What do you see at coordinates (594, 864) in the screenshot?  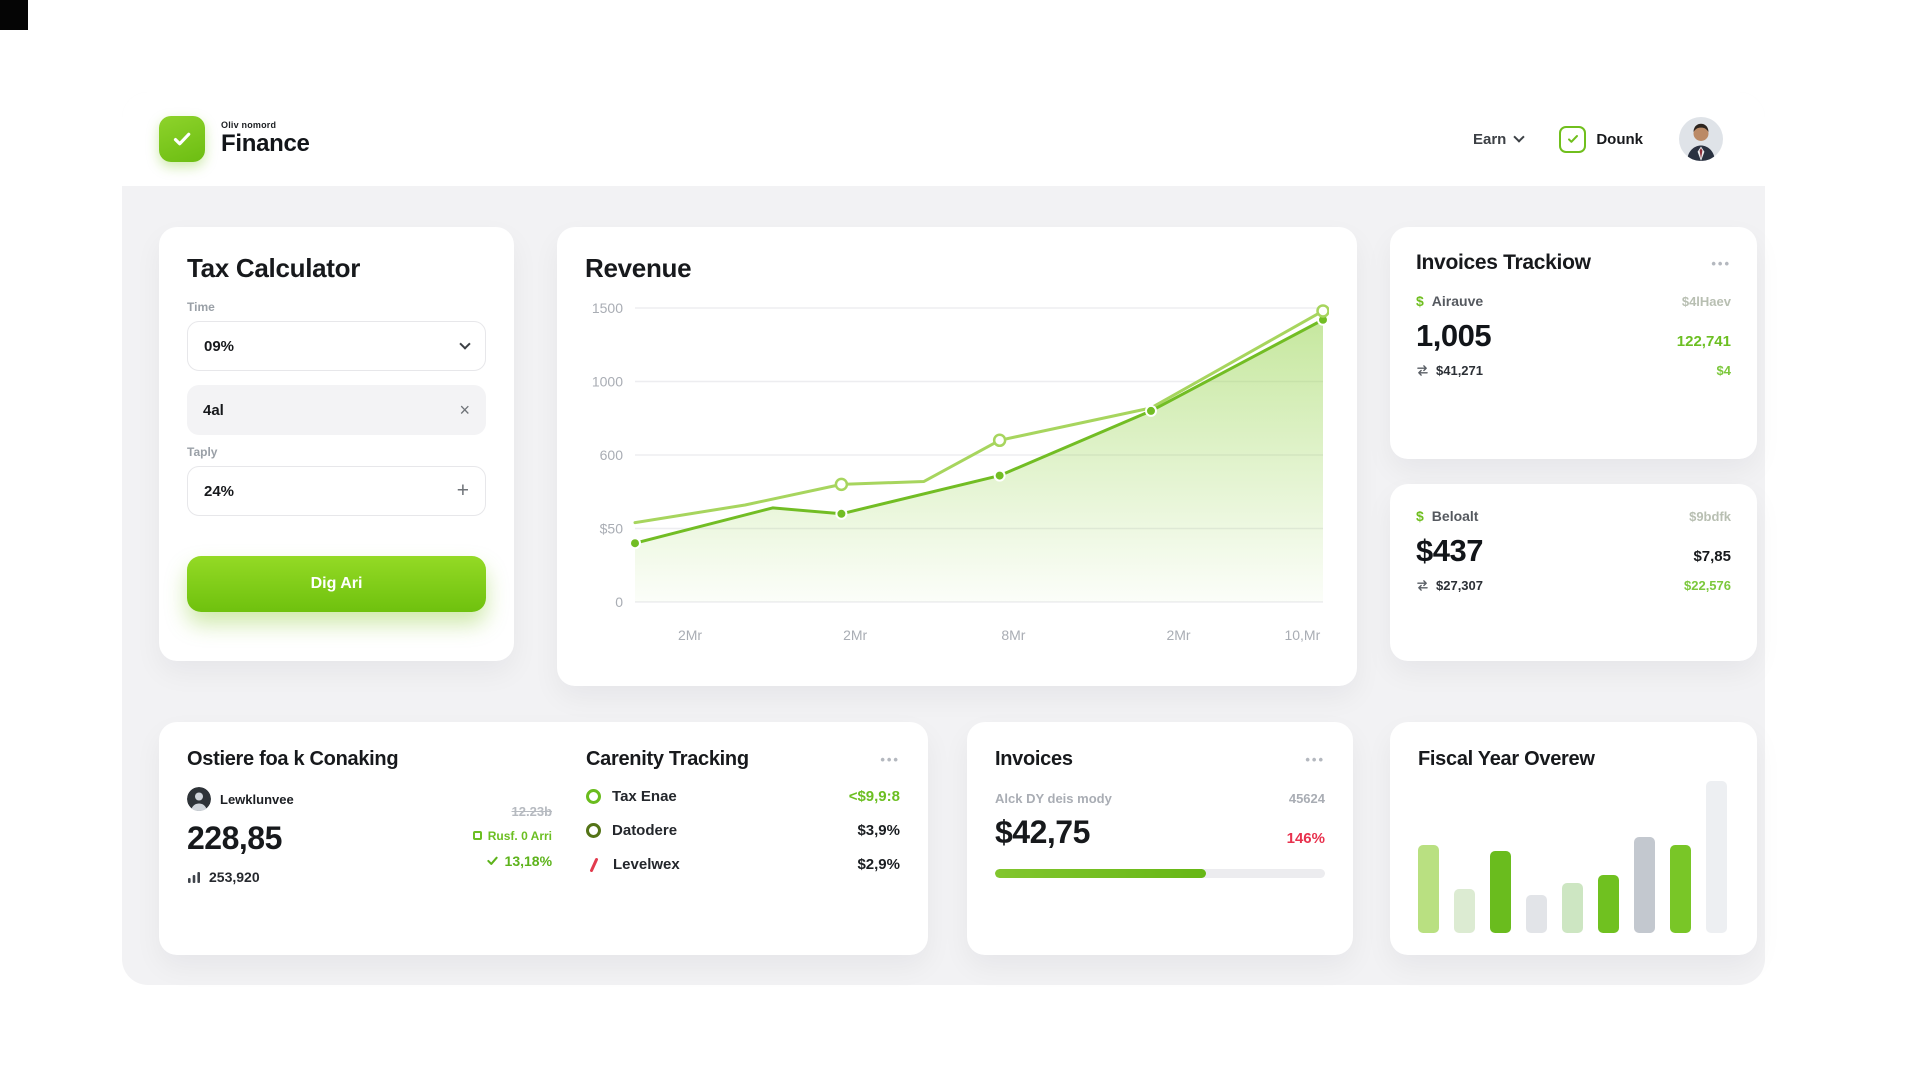 I see `red-slash-icon` at bounding box center [594, 864].